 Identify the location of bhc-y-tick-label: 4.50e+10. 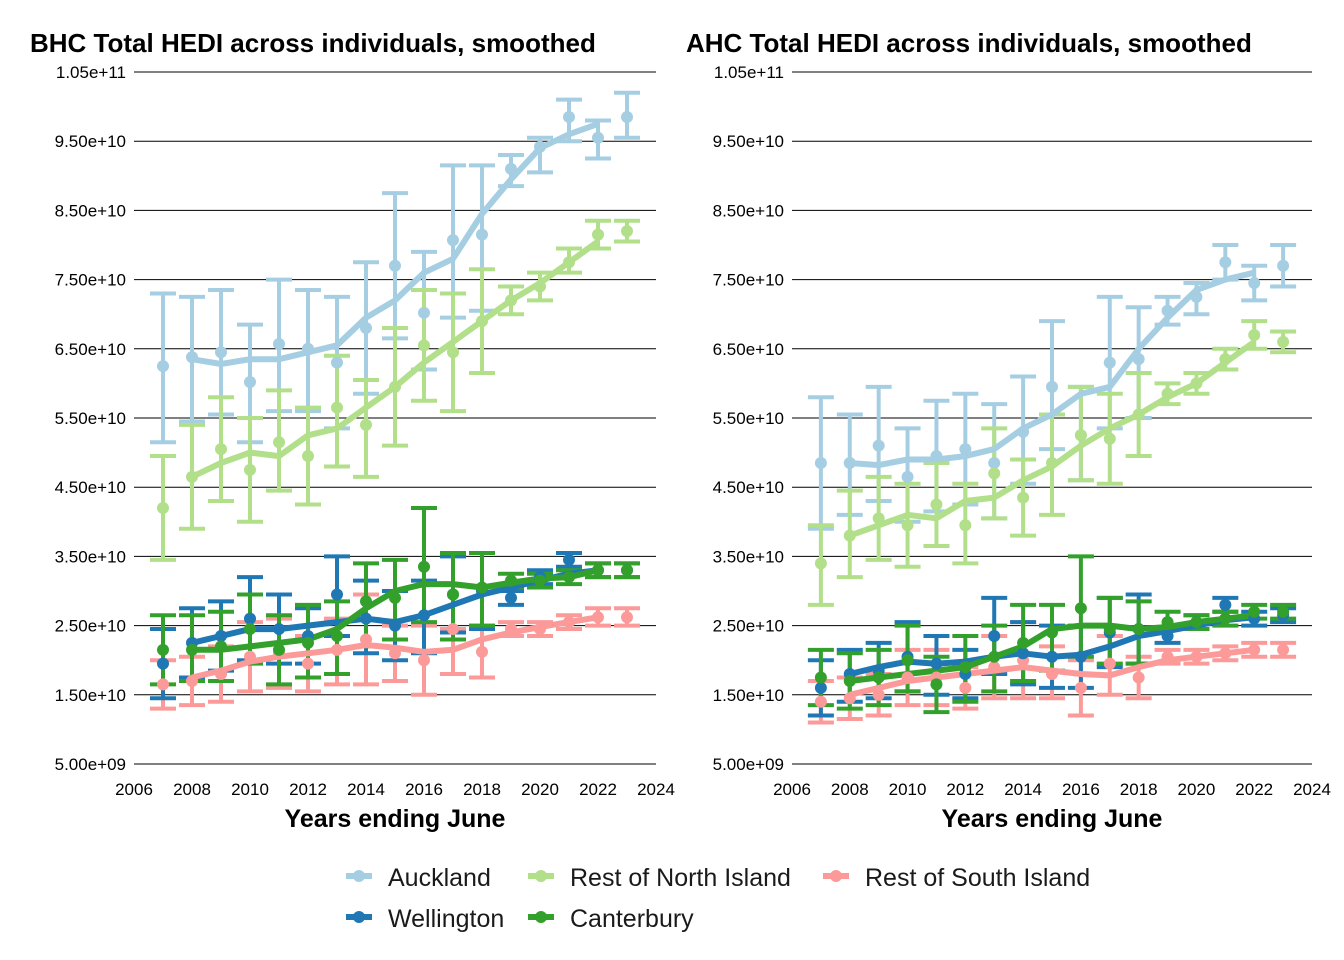
(90, 487).